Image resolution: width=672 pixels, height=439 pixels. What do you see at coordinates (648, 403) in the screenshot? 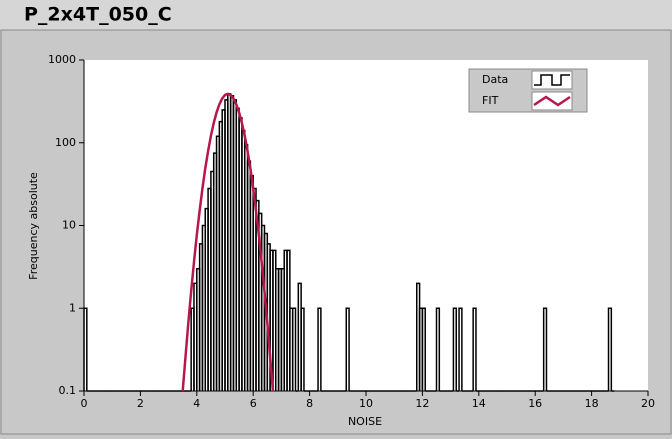
I see `x-tick-label: 20` at bounding box center [648, 403].